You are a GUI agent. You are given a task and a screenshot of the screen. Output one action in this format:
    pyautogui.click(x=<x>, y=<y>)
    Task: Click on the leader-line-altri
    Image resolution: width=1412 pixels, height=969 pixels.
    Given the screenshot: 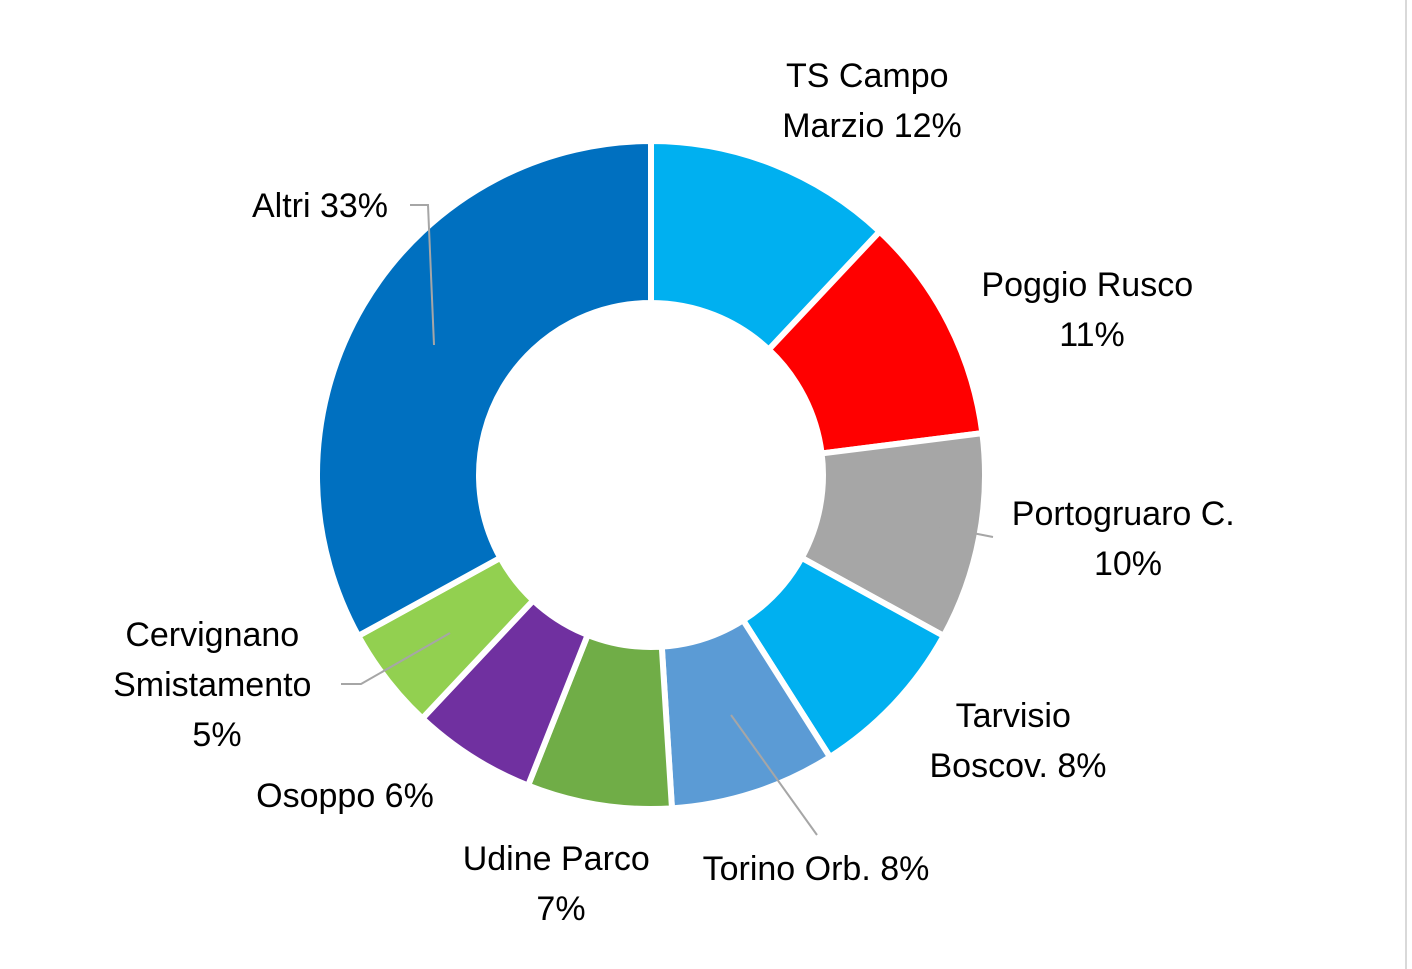 What is the action you would take?
    pyautogui.click(x=422, y=275)
    